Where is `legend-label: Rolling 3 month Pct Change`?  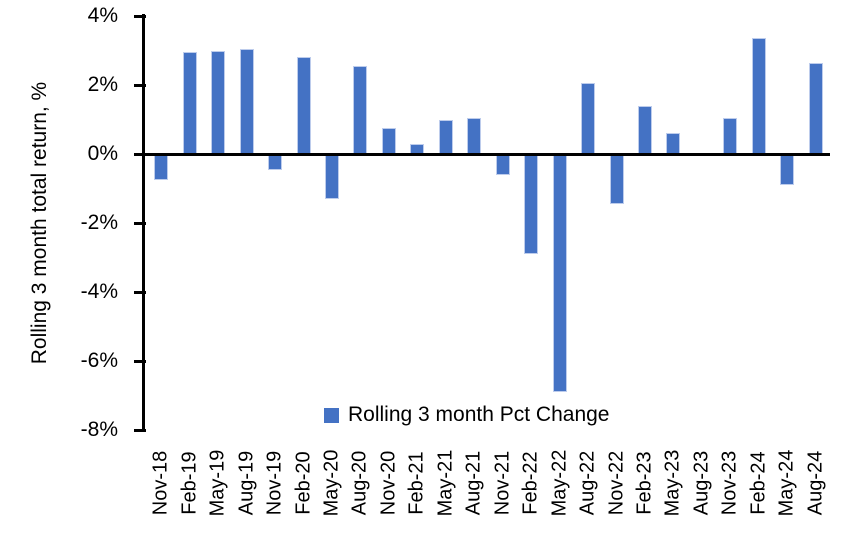 legend-label: Rolling 3 month Pct Change is located at coordinates (479, 414).